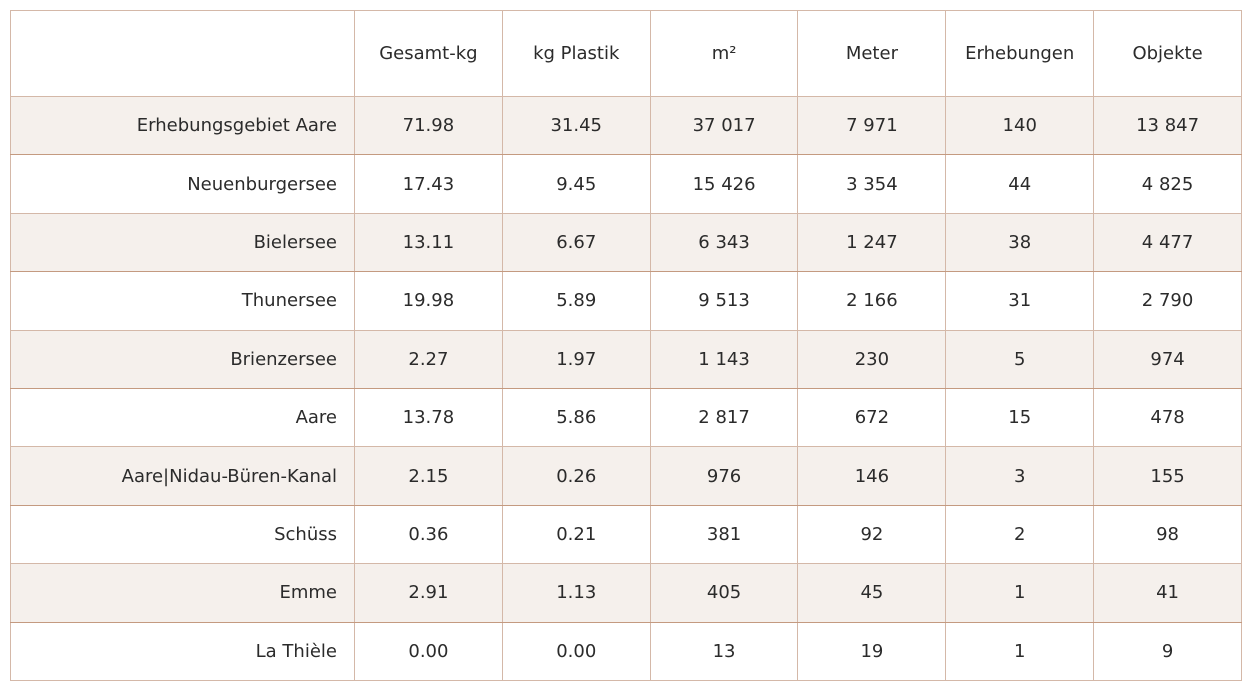 This screenshot has width=1250, height=690. Describe the element at coordinates (1167, 184) in the screenshot. I see `table-cell: 4 825` at that location.